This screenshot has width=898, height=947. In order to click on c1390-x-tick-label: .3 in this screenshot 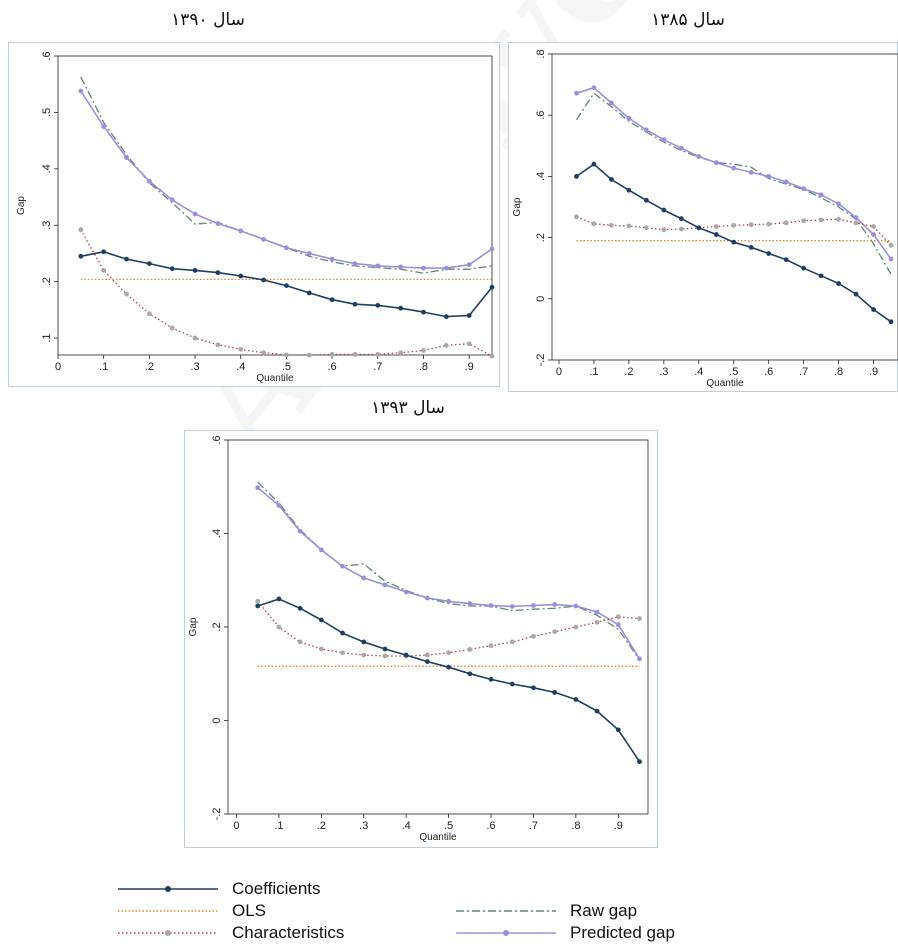, I will do `click(194, 367)`.